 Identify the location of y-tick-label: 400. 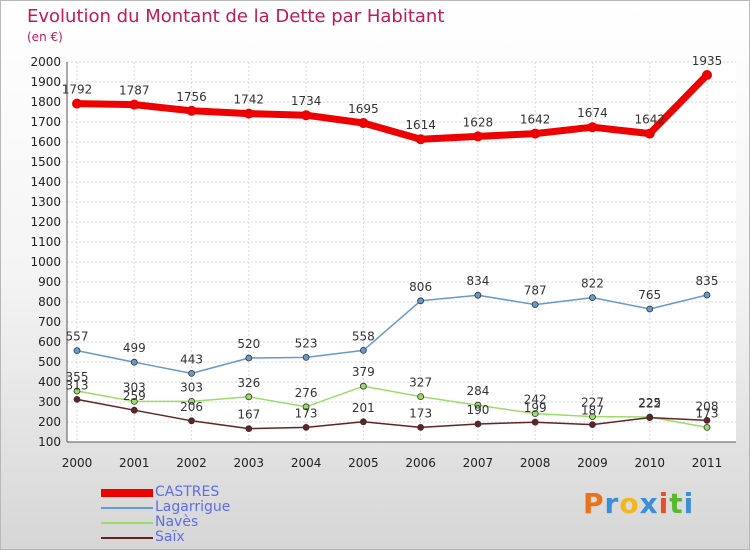
(49, 382).